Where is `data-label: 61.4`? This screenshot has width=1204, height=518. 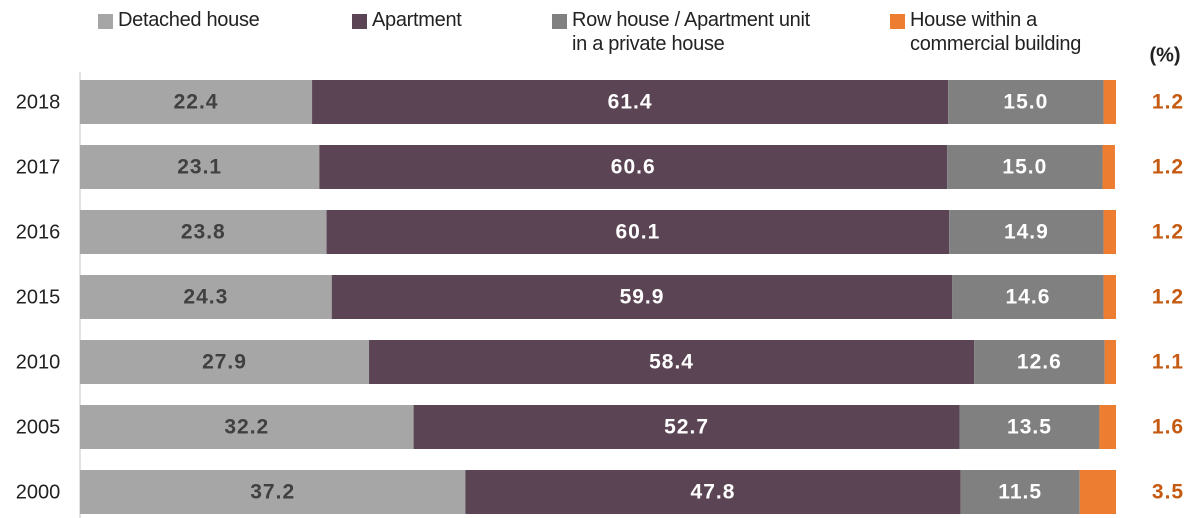 data-label: 61.4 is located at coordinates (630, 102).